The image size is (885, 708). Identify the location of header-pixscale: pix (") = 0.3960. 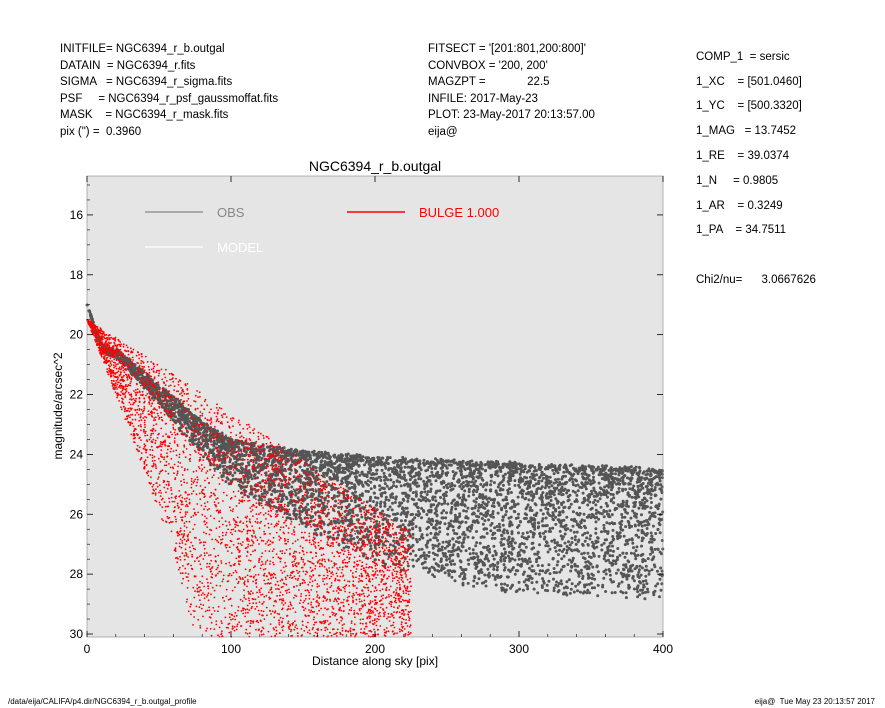
(101, 132).